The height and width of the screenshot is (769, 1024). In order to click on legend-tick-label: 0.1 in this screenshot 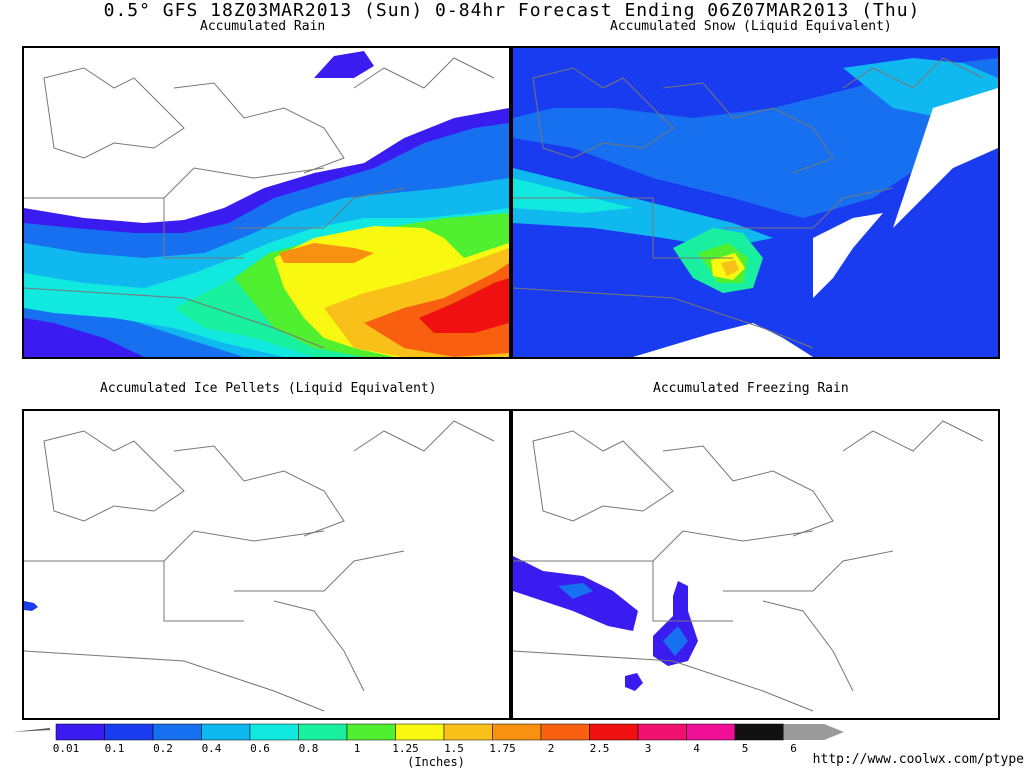, I will do `click(114, 748)`.